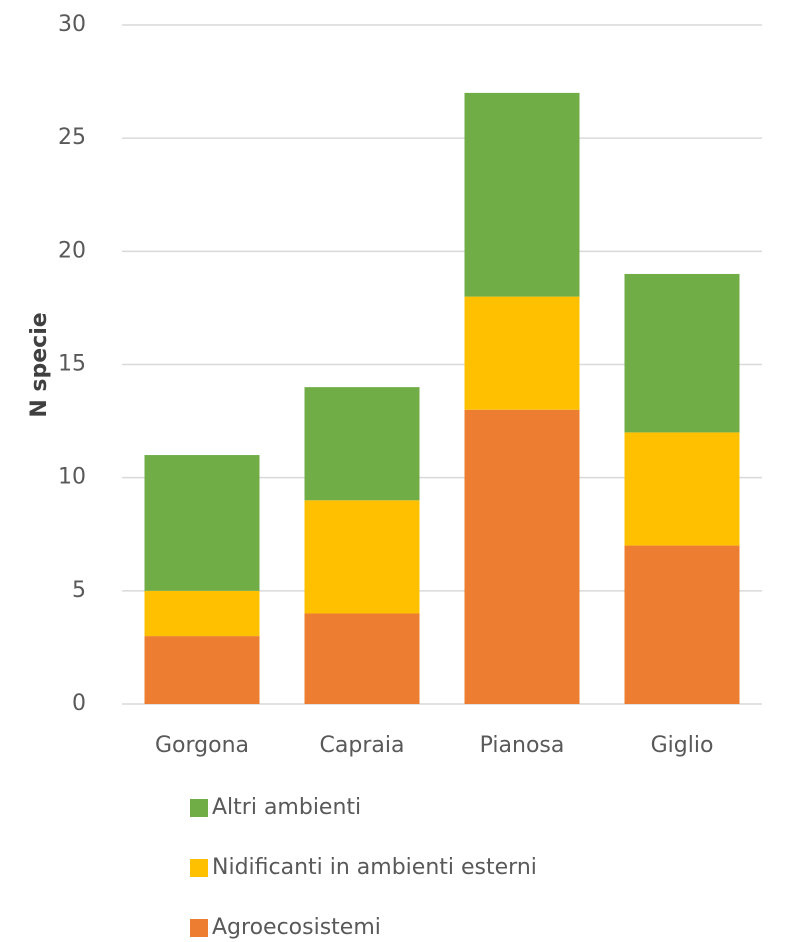  I want to click on y-tick-label: 25, so click(72, 137).